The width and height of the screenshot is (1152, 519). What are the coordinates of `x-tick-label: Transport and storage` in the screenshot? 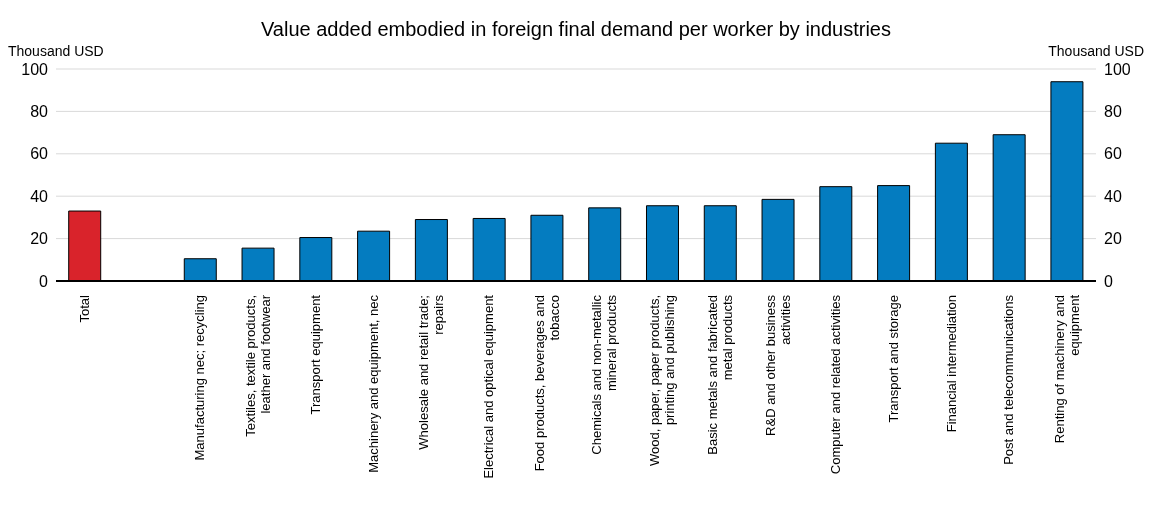 It's located at (893, 359).